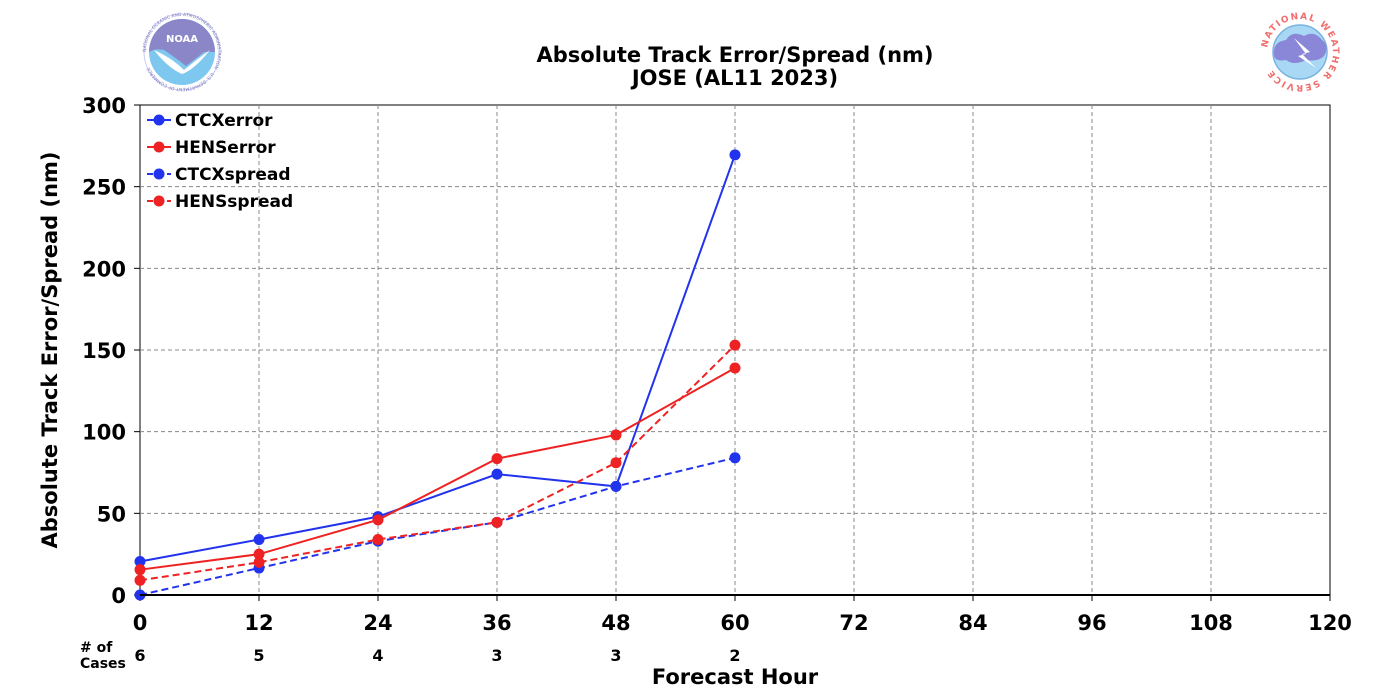  I want to click on legend-item: HENSerror, so click(211, 148).